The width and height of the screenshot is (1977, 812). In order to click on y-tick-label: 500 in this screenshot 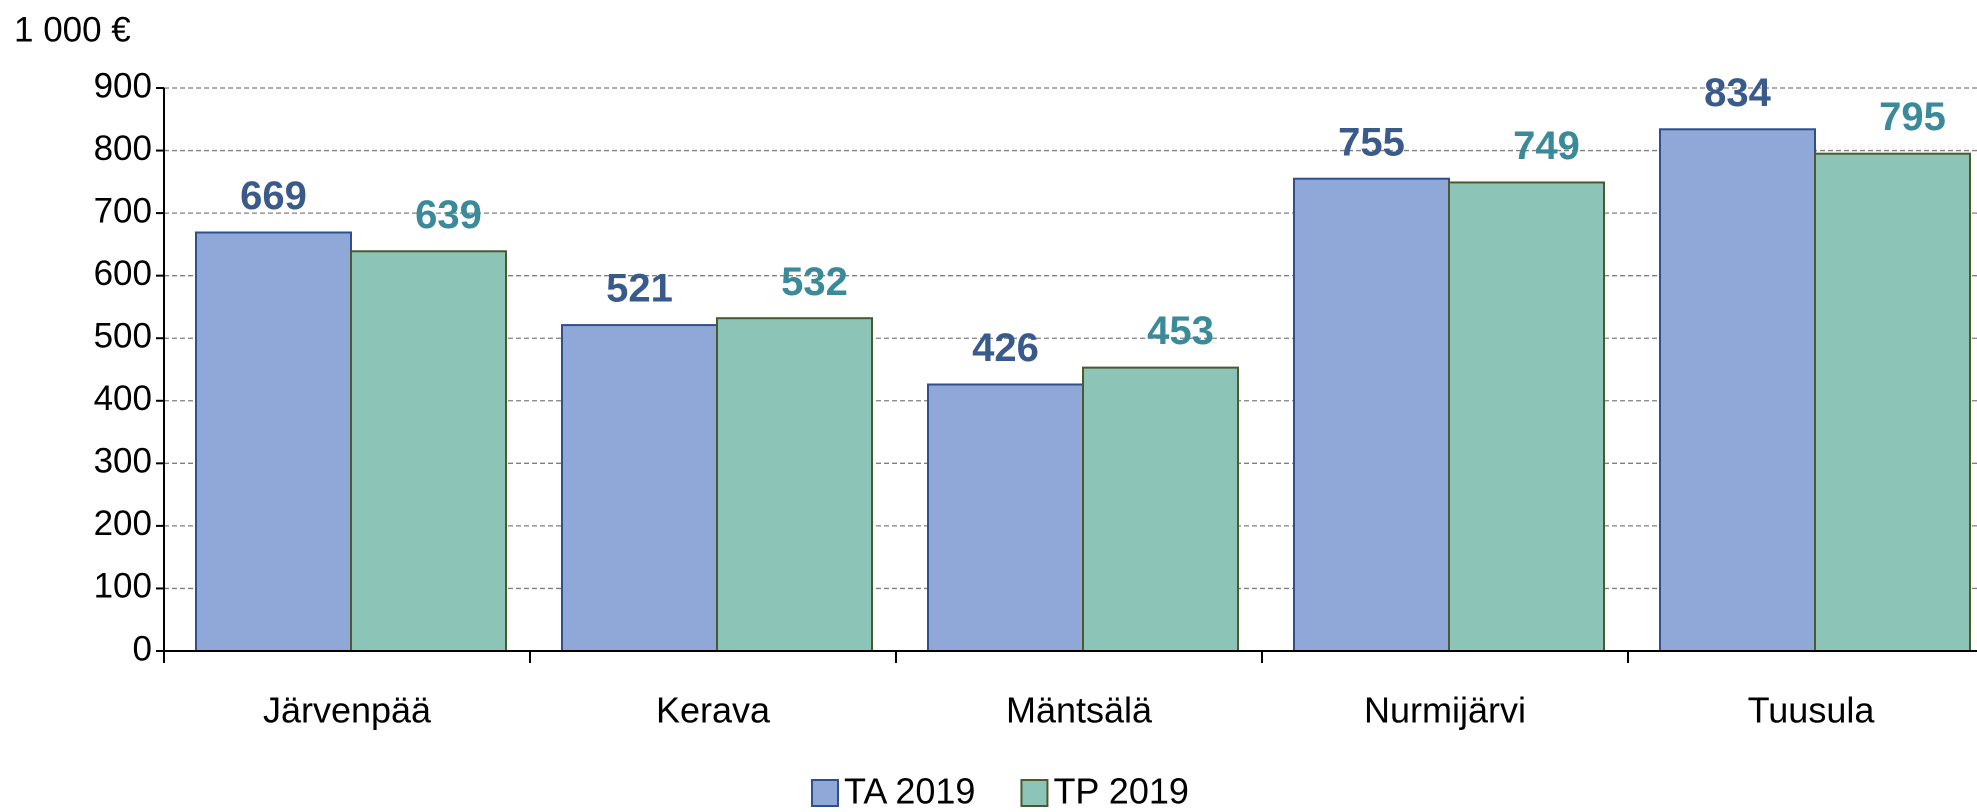, I will do `click(123, 335)`.